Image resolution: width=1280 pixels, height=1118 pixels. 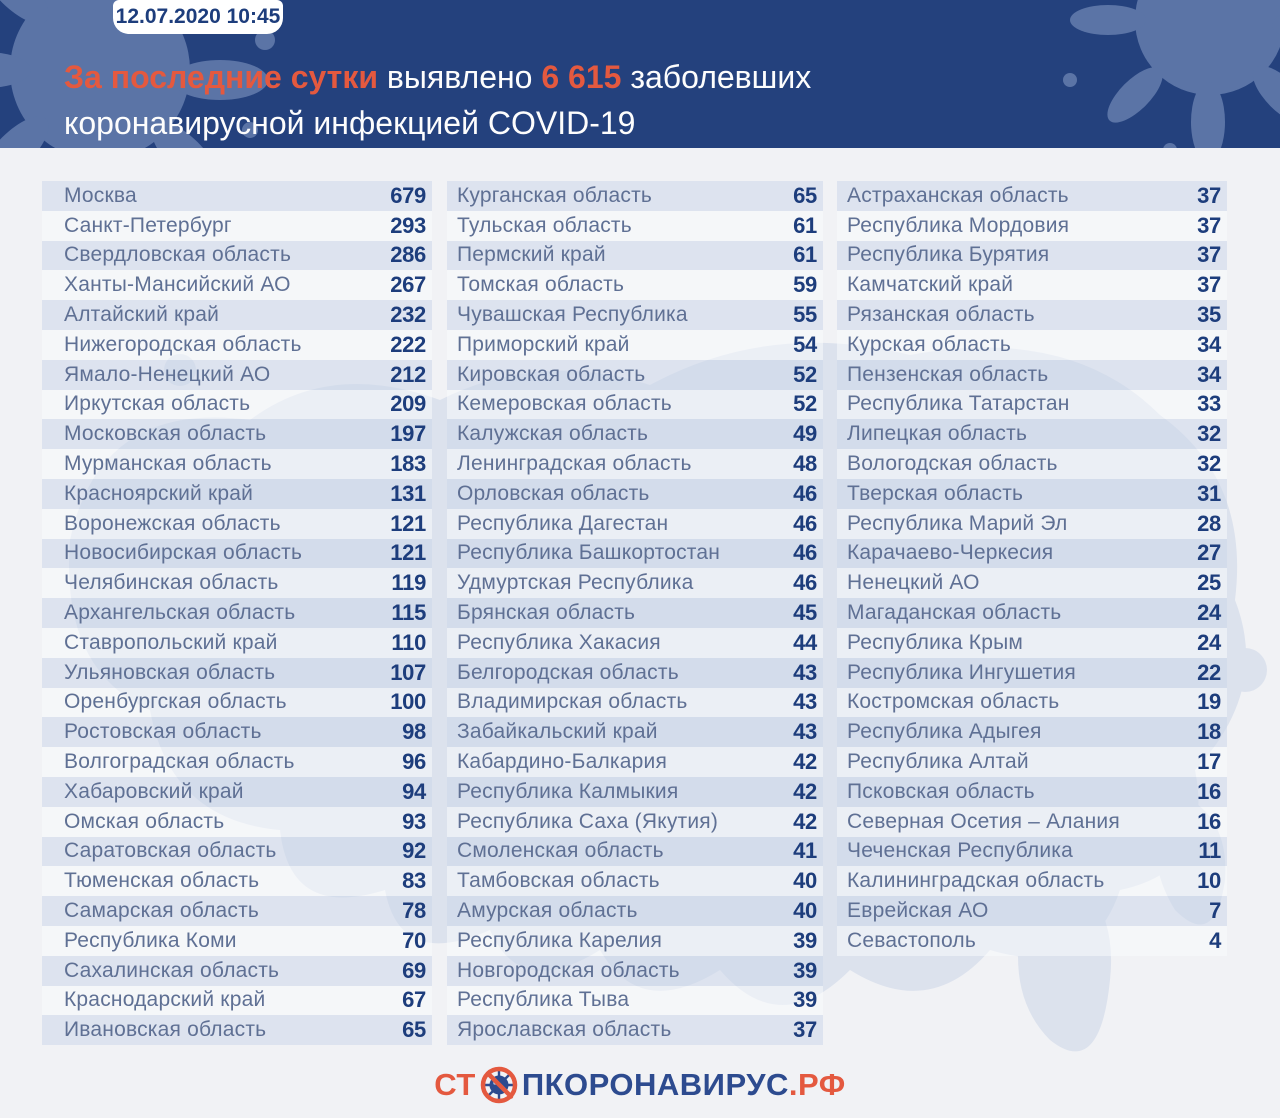 What do you see at coordinates (1032, 374) in the screenshot?
I see `table-row: Пензенская область 34` at bounding box center [1032, 374].